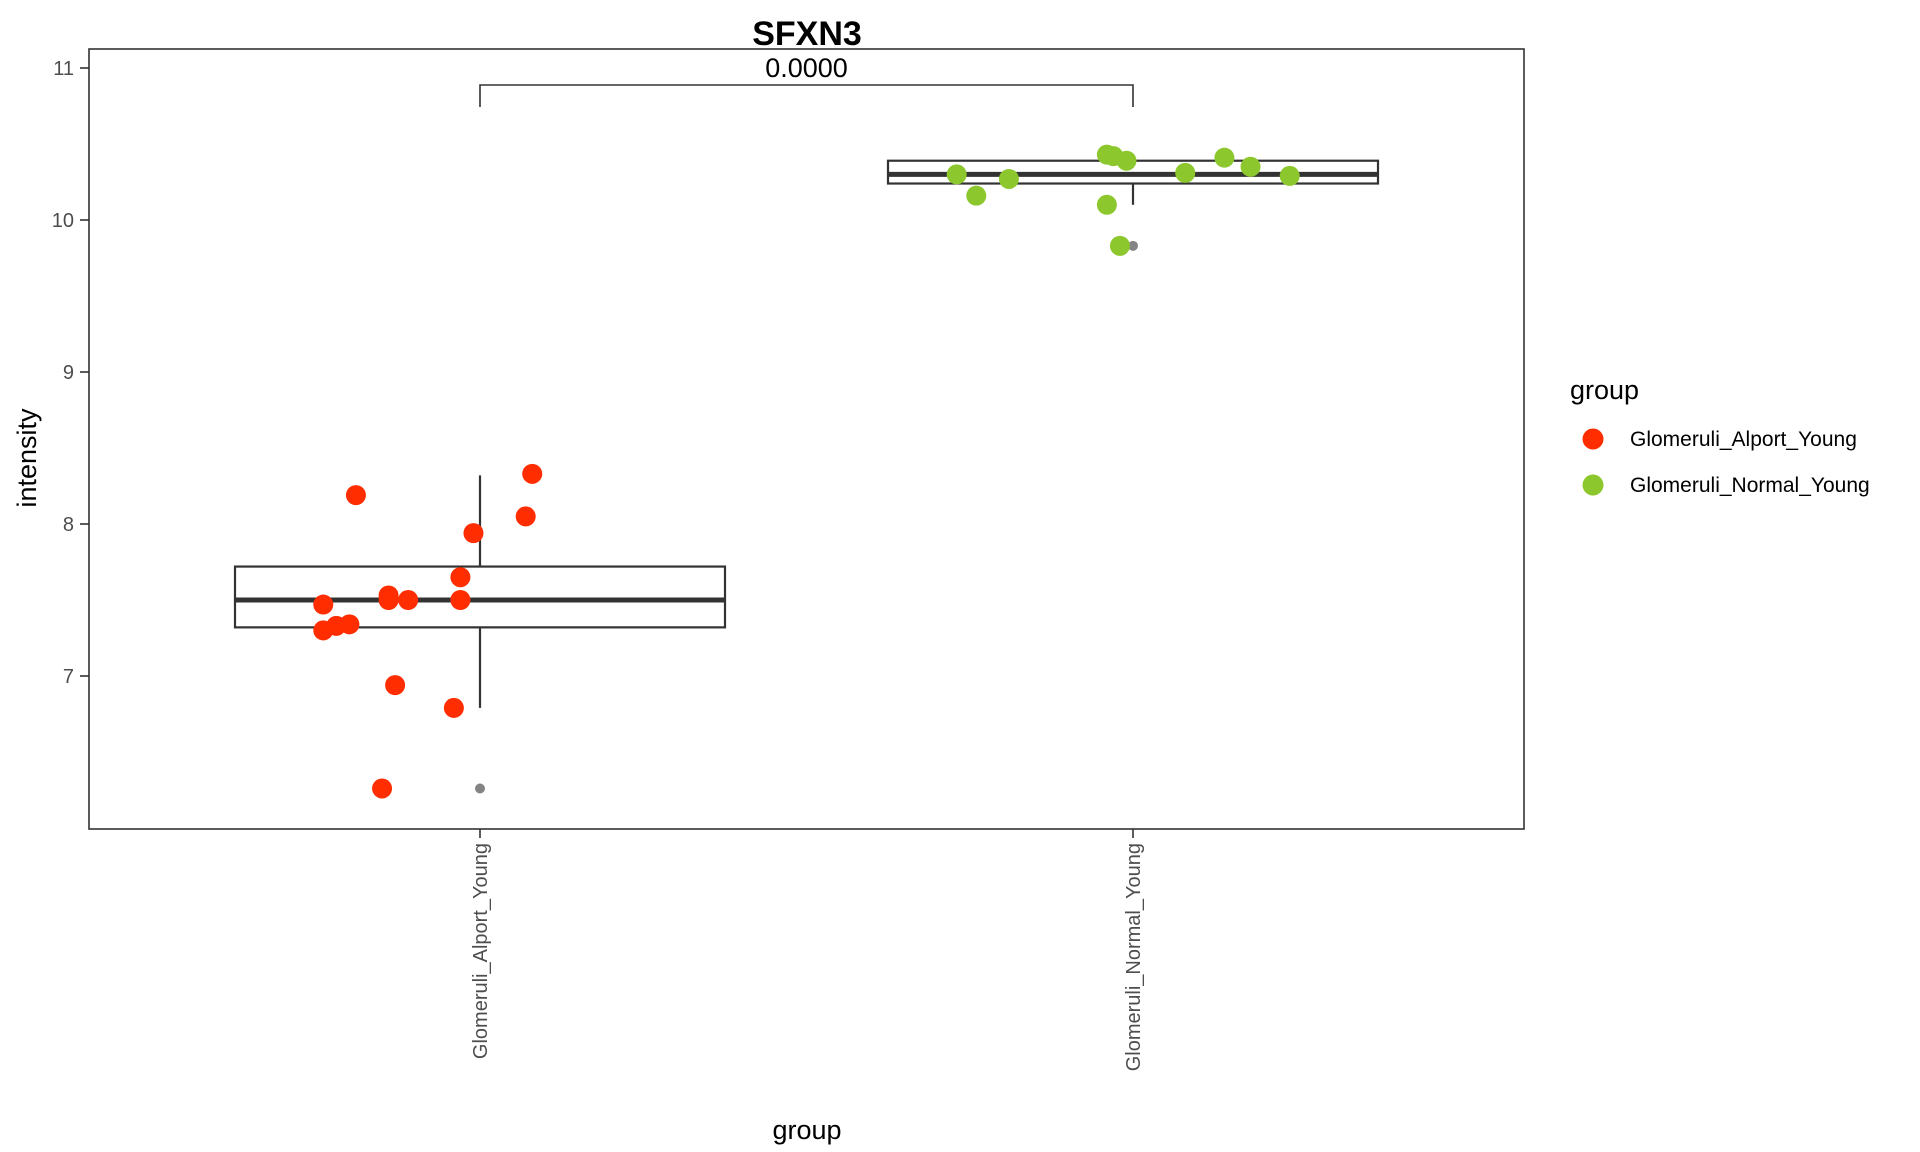  What do you see at coordinates (806, 95) in the screenshot?
I see `comparison-bracket` at bounding box center [806, 95].